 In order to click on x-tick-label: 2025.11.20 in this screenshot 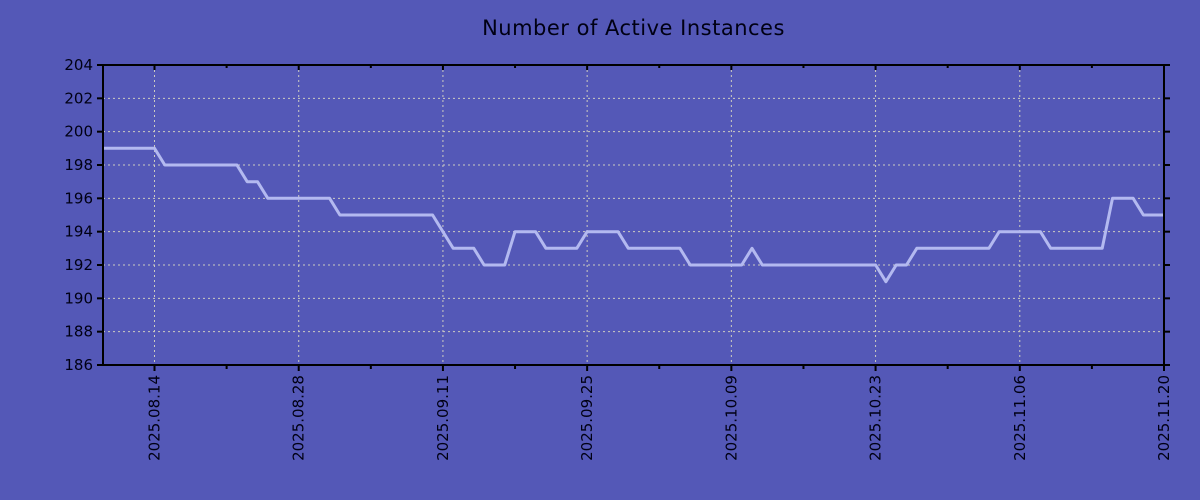, I will do `click(1164, 418)`.